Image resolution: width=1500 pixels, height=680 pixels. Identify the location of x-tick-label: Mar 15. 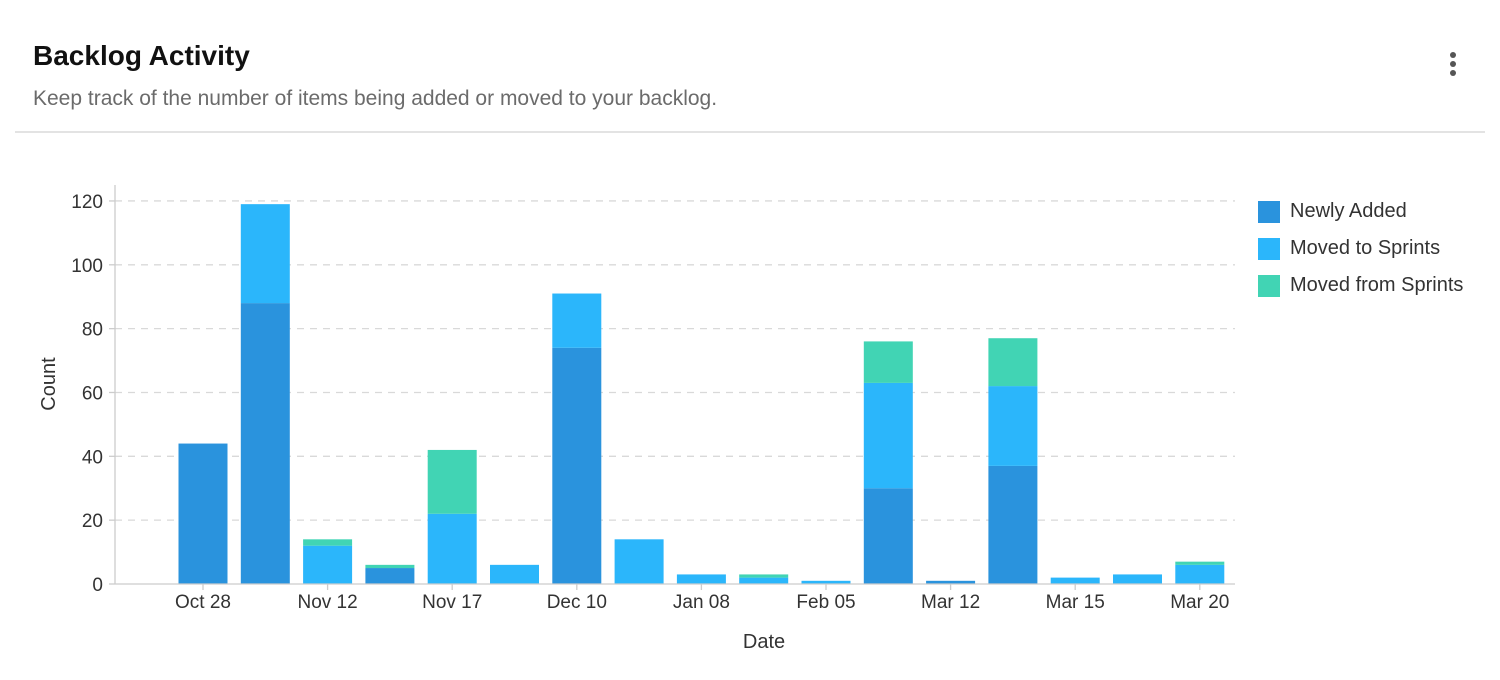
(1075, 602).